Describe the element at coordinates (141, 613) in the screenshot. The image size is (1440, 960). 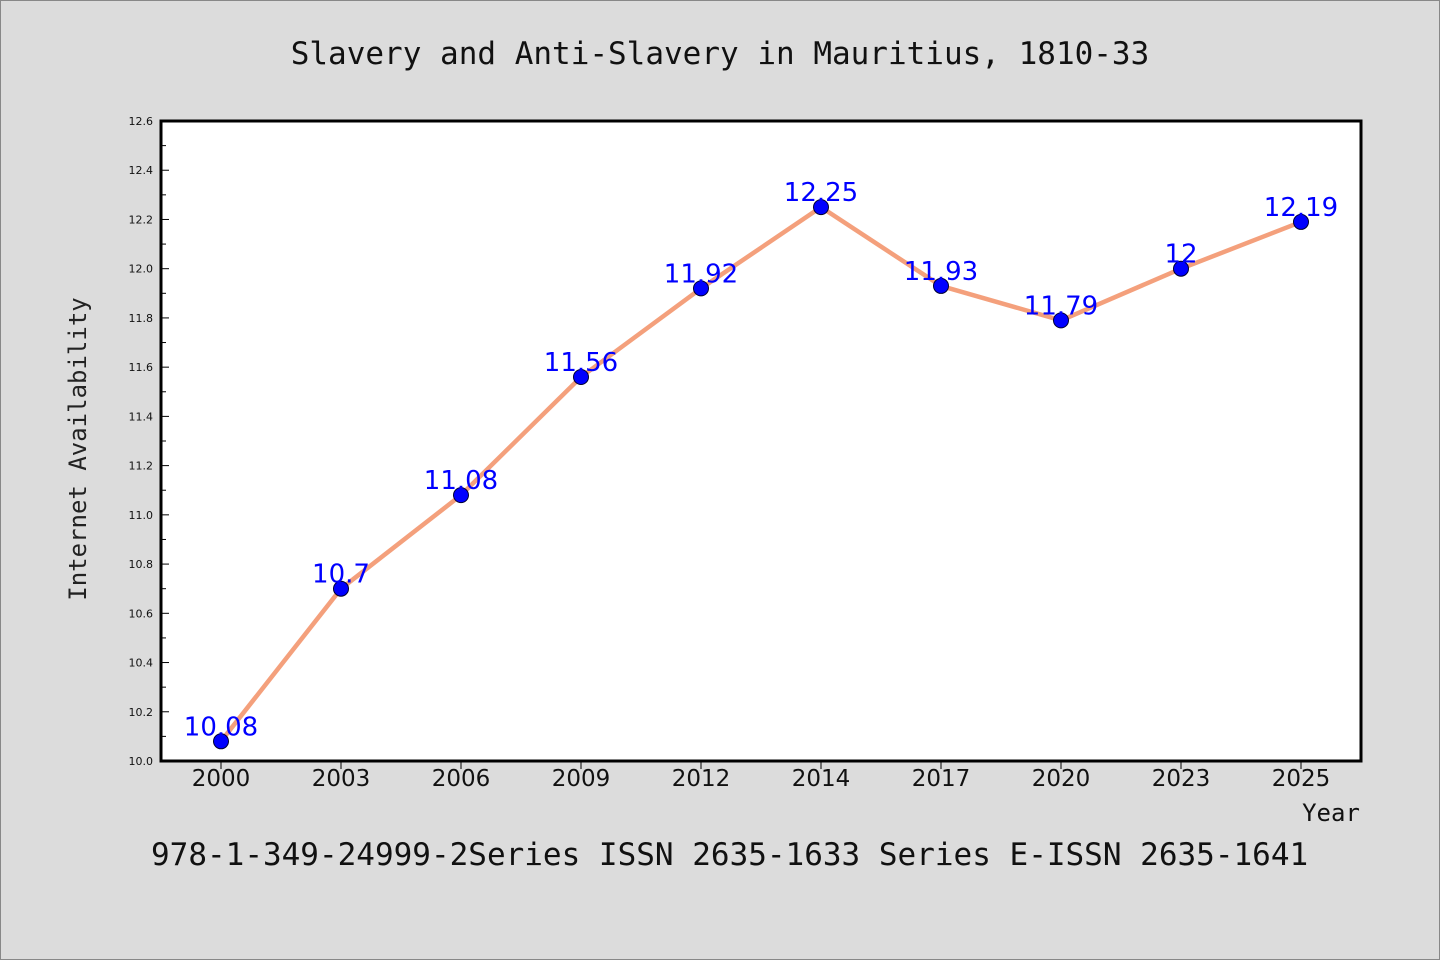
I see `y-tick-label: 10.6` at that location.